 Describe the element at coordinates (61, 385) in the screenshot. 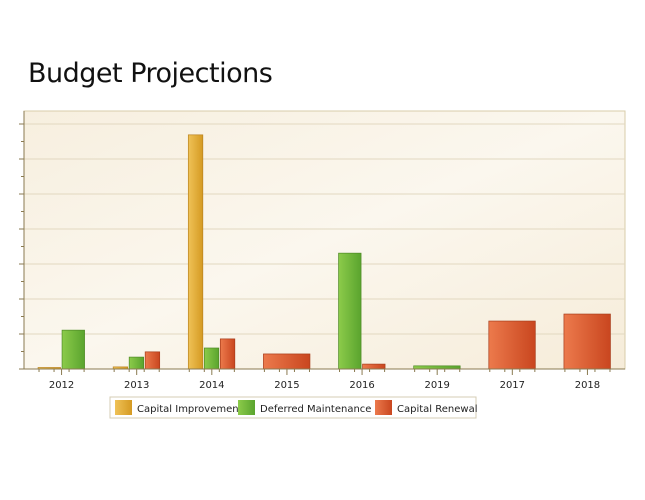

I see `x-tick-label: 2012` at that location.